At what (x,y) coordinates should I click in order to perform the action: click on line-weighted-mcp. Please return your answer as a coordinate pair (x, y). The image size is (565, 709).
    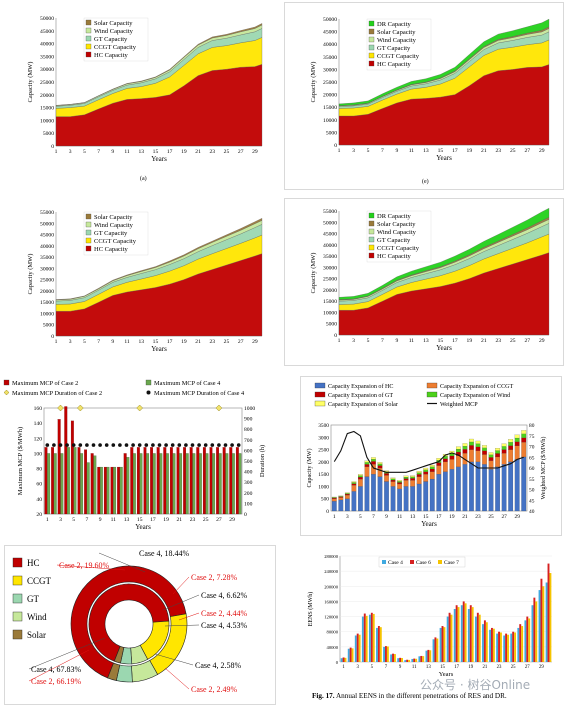
    Looking at the image, I should click on (428, 451).